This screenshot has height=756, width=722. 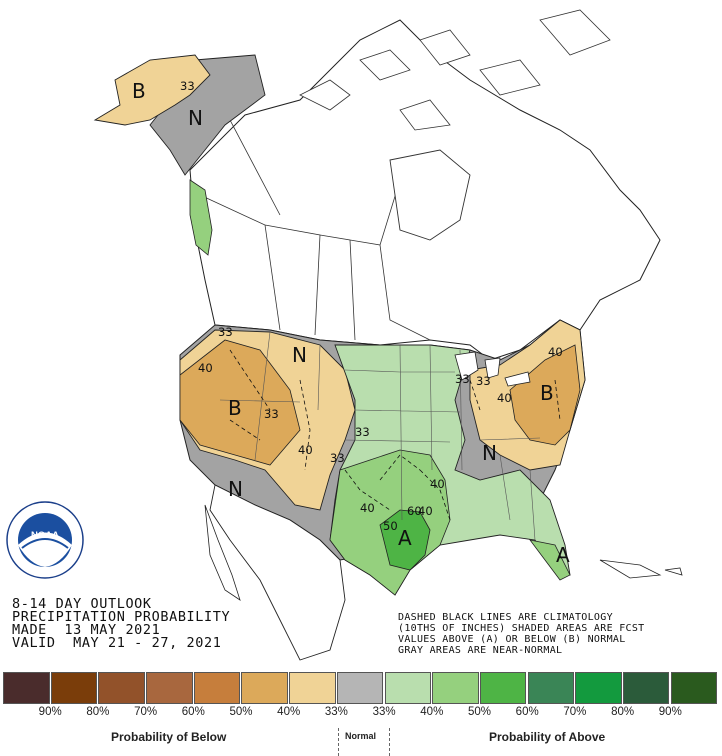 What do you see at coordinates (338, 742) in the screenshot?
I see `normal-separator-left` at bounding box center [338, 742].